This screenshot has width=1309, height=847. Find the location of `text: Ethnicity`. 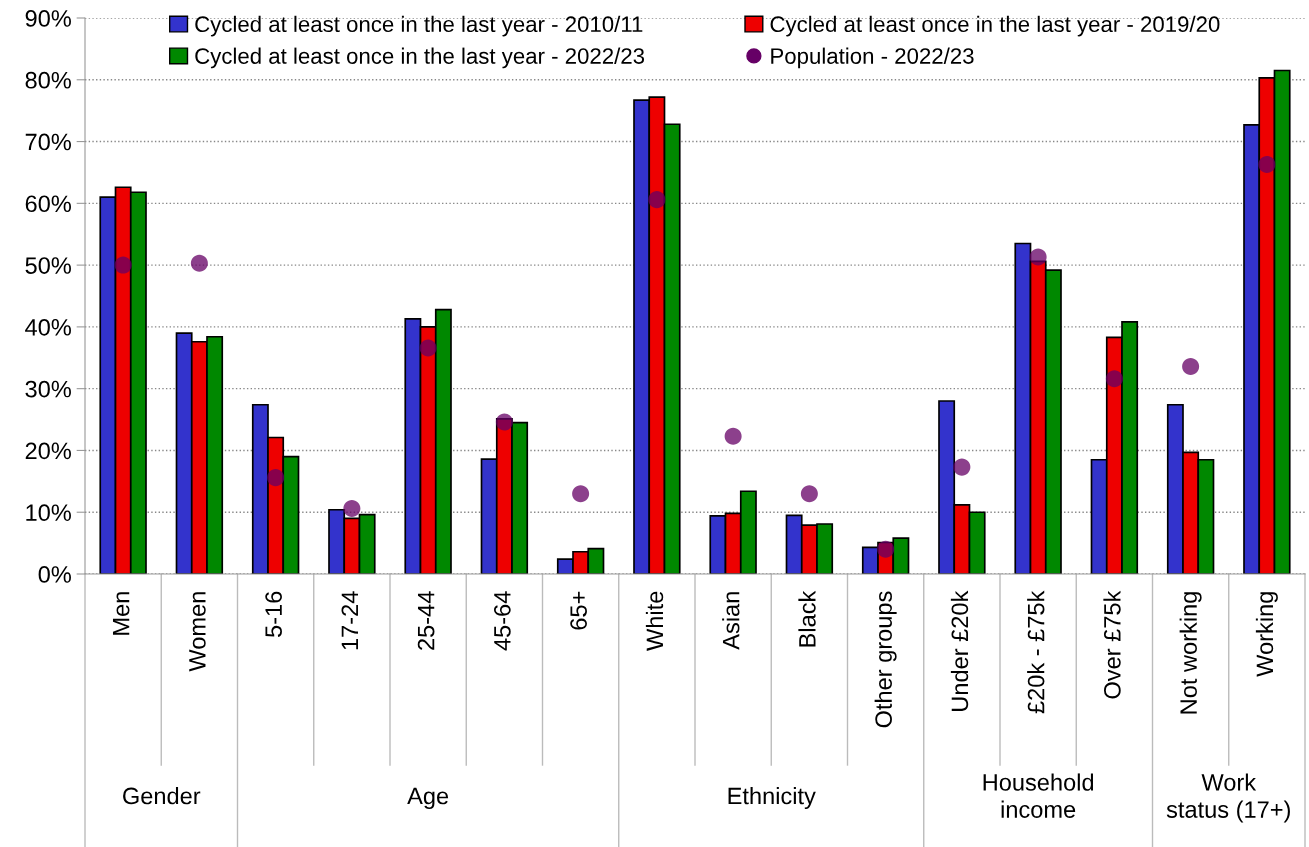

text: Ethnicity is located at coordinates (772, 798).